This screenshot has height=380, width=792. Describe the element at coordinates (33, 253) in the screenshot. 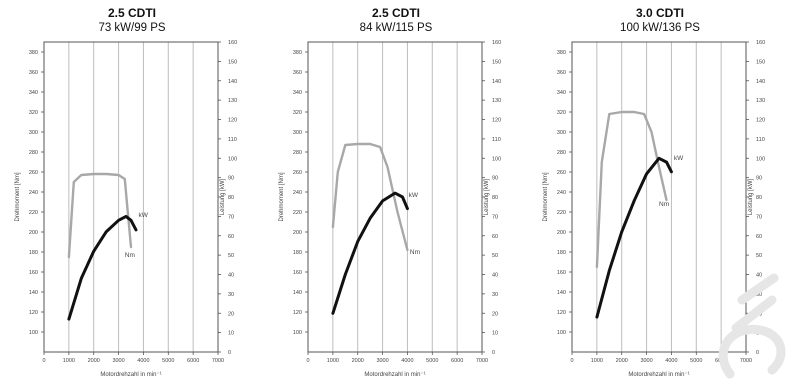

I see `y-tick-label: 180` at that location.